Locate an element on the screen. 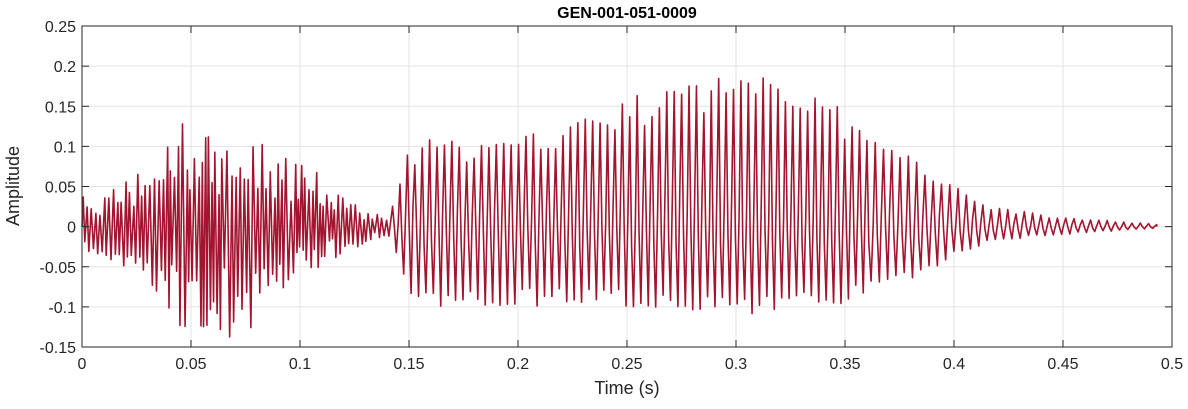  x-axis-label: Time (s) is located at coordinates (626, 388).